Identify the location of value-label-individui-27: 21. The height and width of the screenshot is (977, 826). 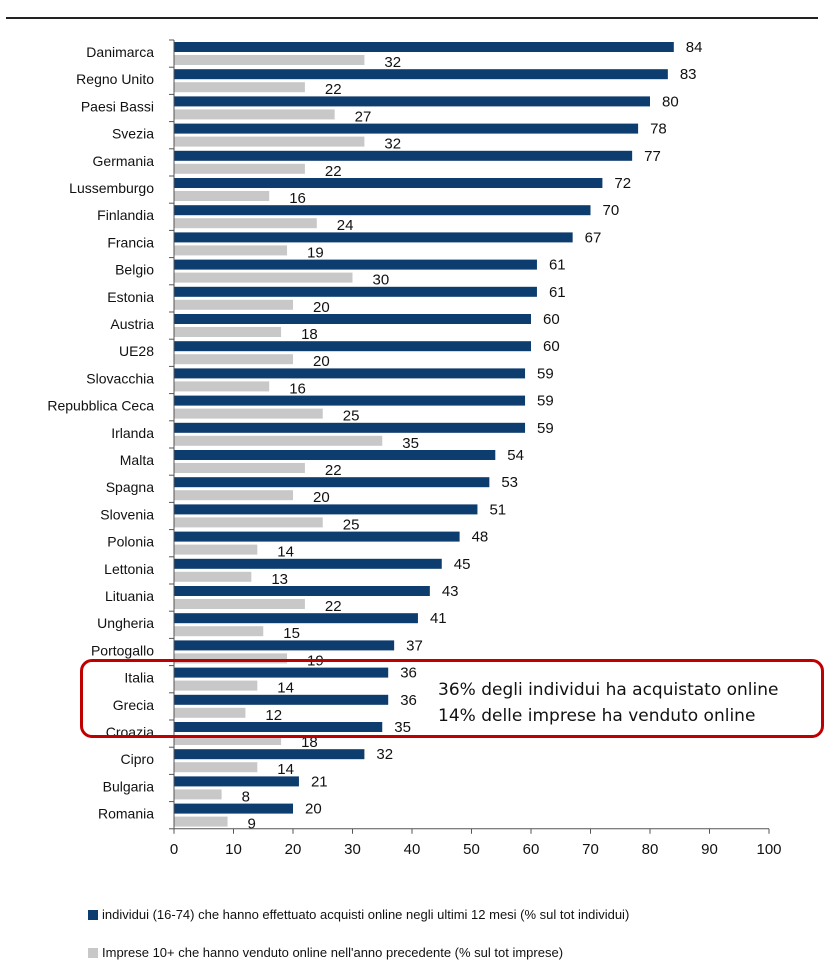
(319, 781).